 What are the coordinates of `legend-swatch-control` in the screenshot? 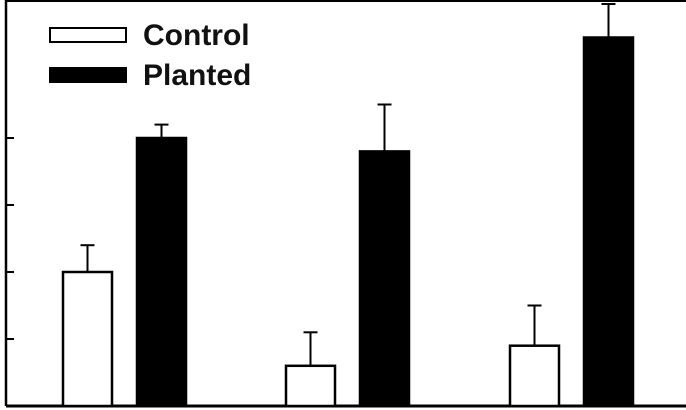 It's located at (88, 35).